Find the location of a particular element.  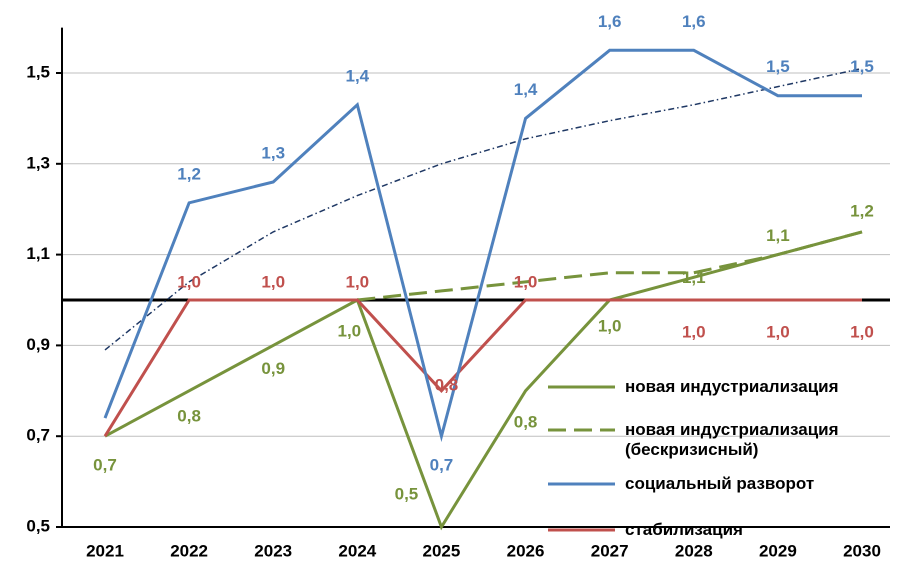

data-label: 1,3 is located at coordinates (273, 152).